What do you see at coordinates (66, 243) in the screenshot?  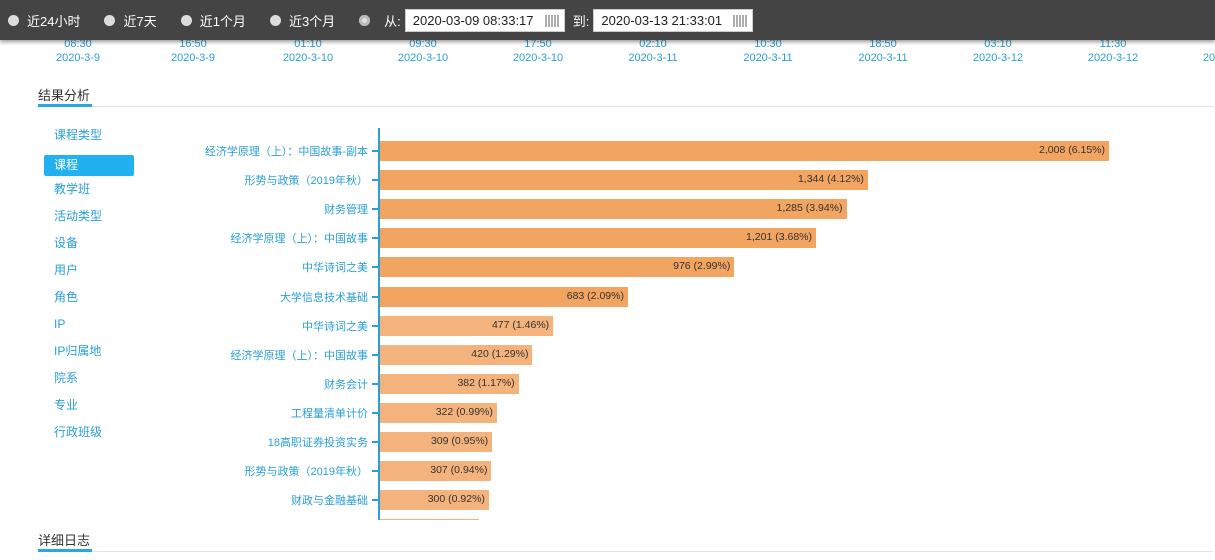 I see `menu-item: 设备` at bounding box center [66, 243].